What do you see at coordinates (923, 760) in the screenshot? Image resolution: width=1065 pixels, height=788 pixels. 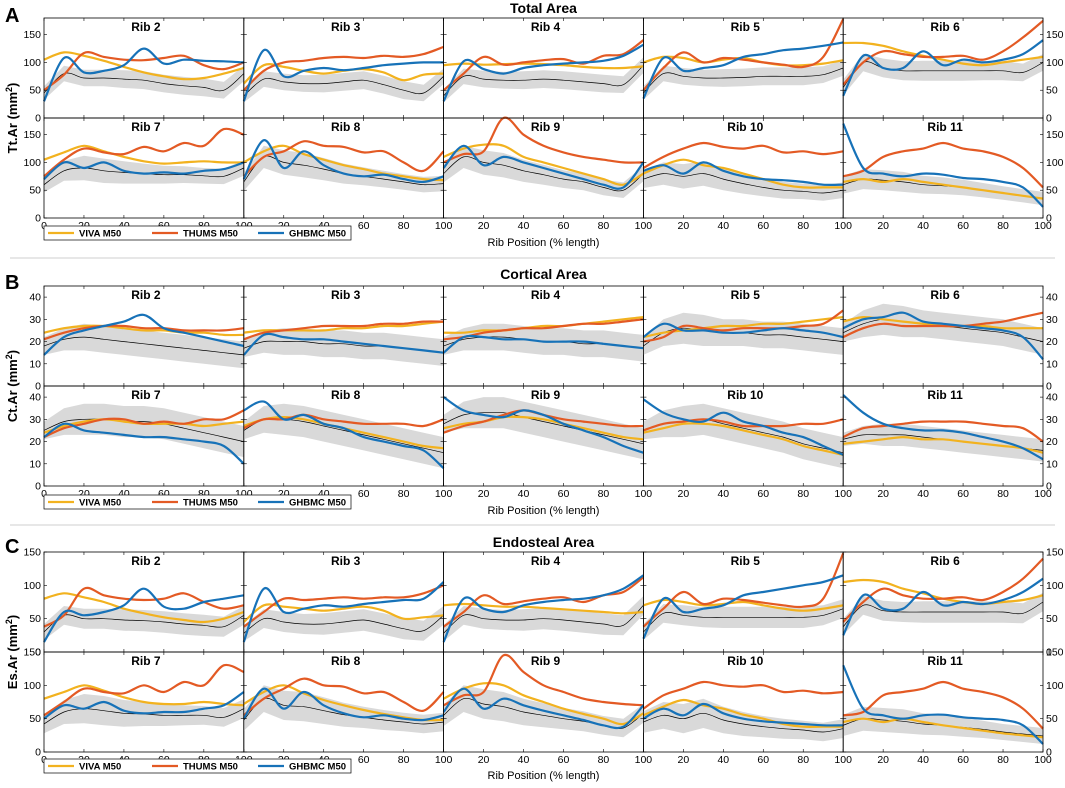 I see `x-tick-label: 40` at bounding box center [923, 760].